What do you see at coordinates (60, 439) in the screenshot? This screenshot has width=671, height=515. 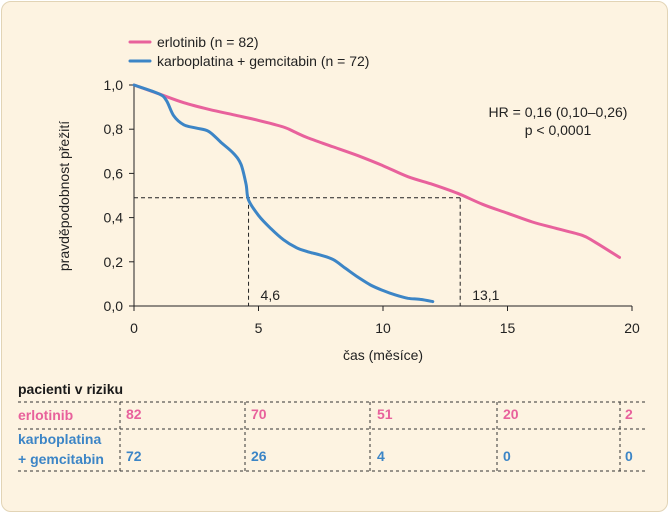 I see `risk-row-label-line: karboplatina` at bounding box center [60, 439].